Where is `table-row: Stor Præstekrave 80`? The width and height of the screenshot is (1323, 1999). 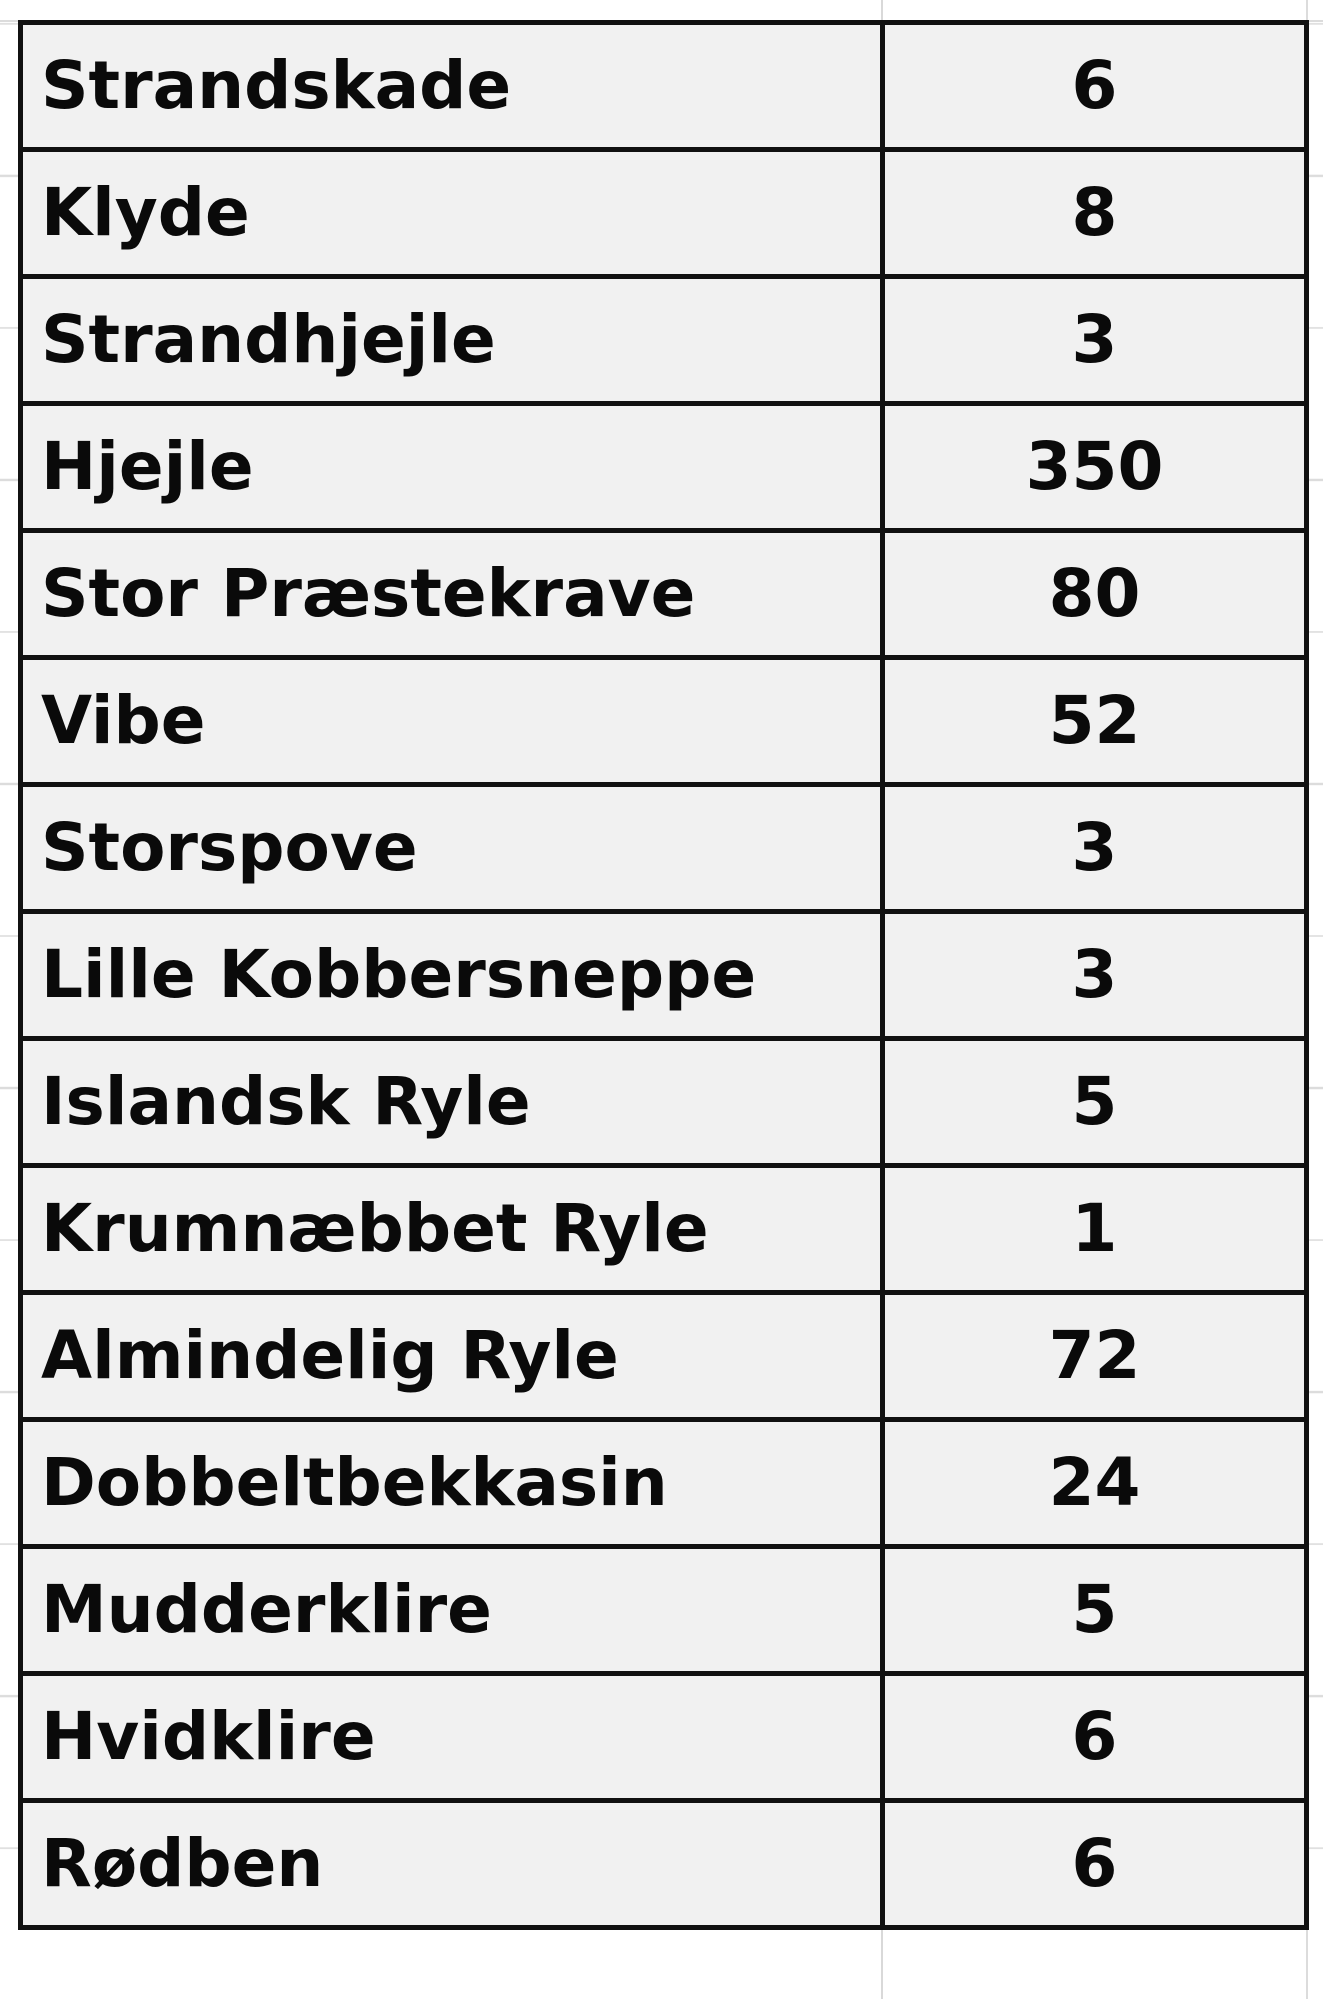
table-row: Stor Præstekrave 80 is located at coordinates (663, 594).